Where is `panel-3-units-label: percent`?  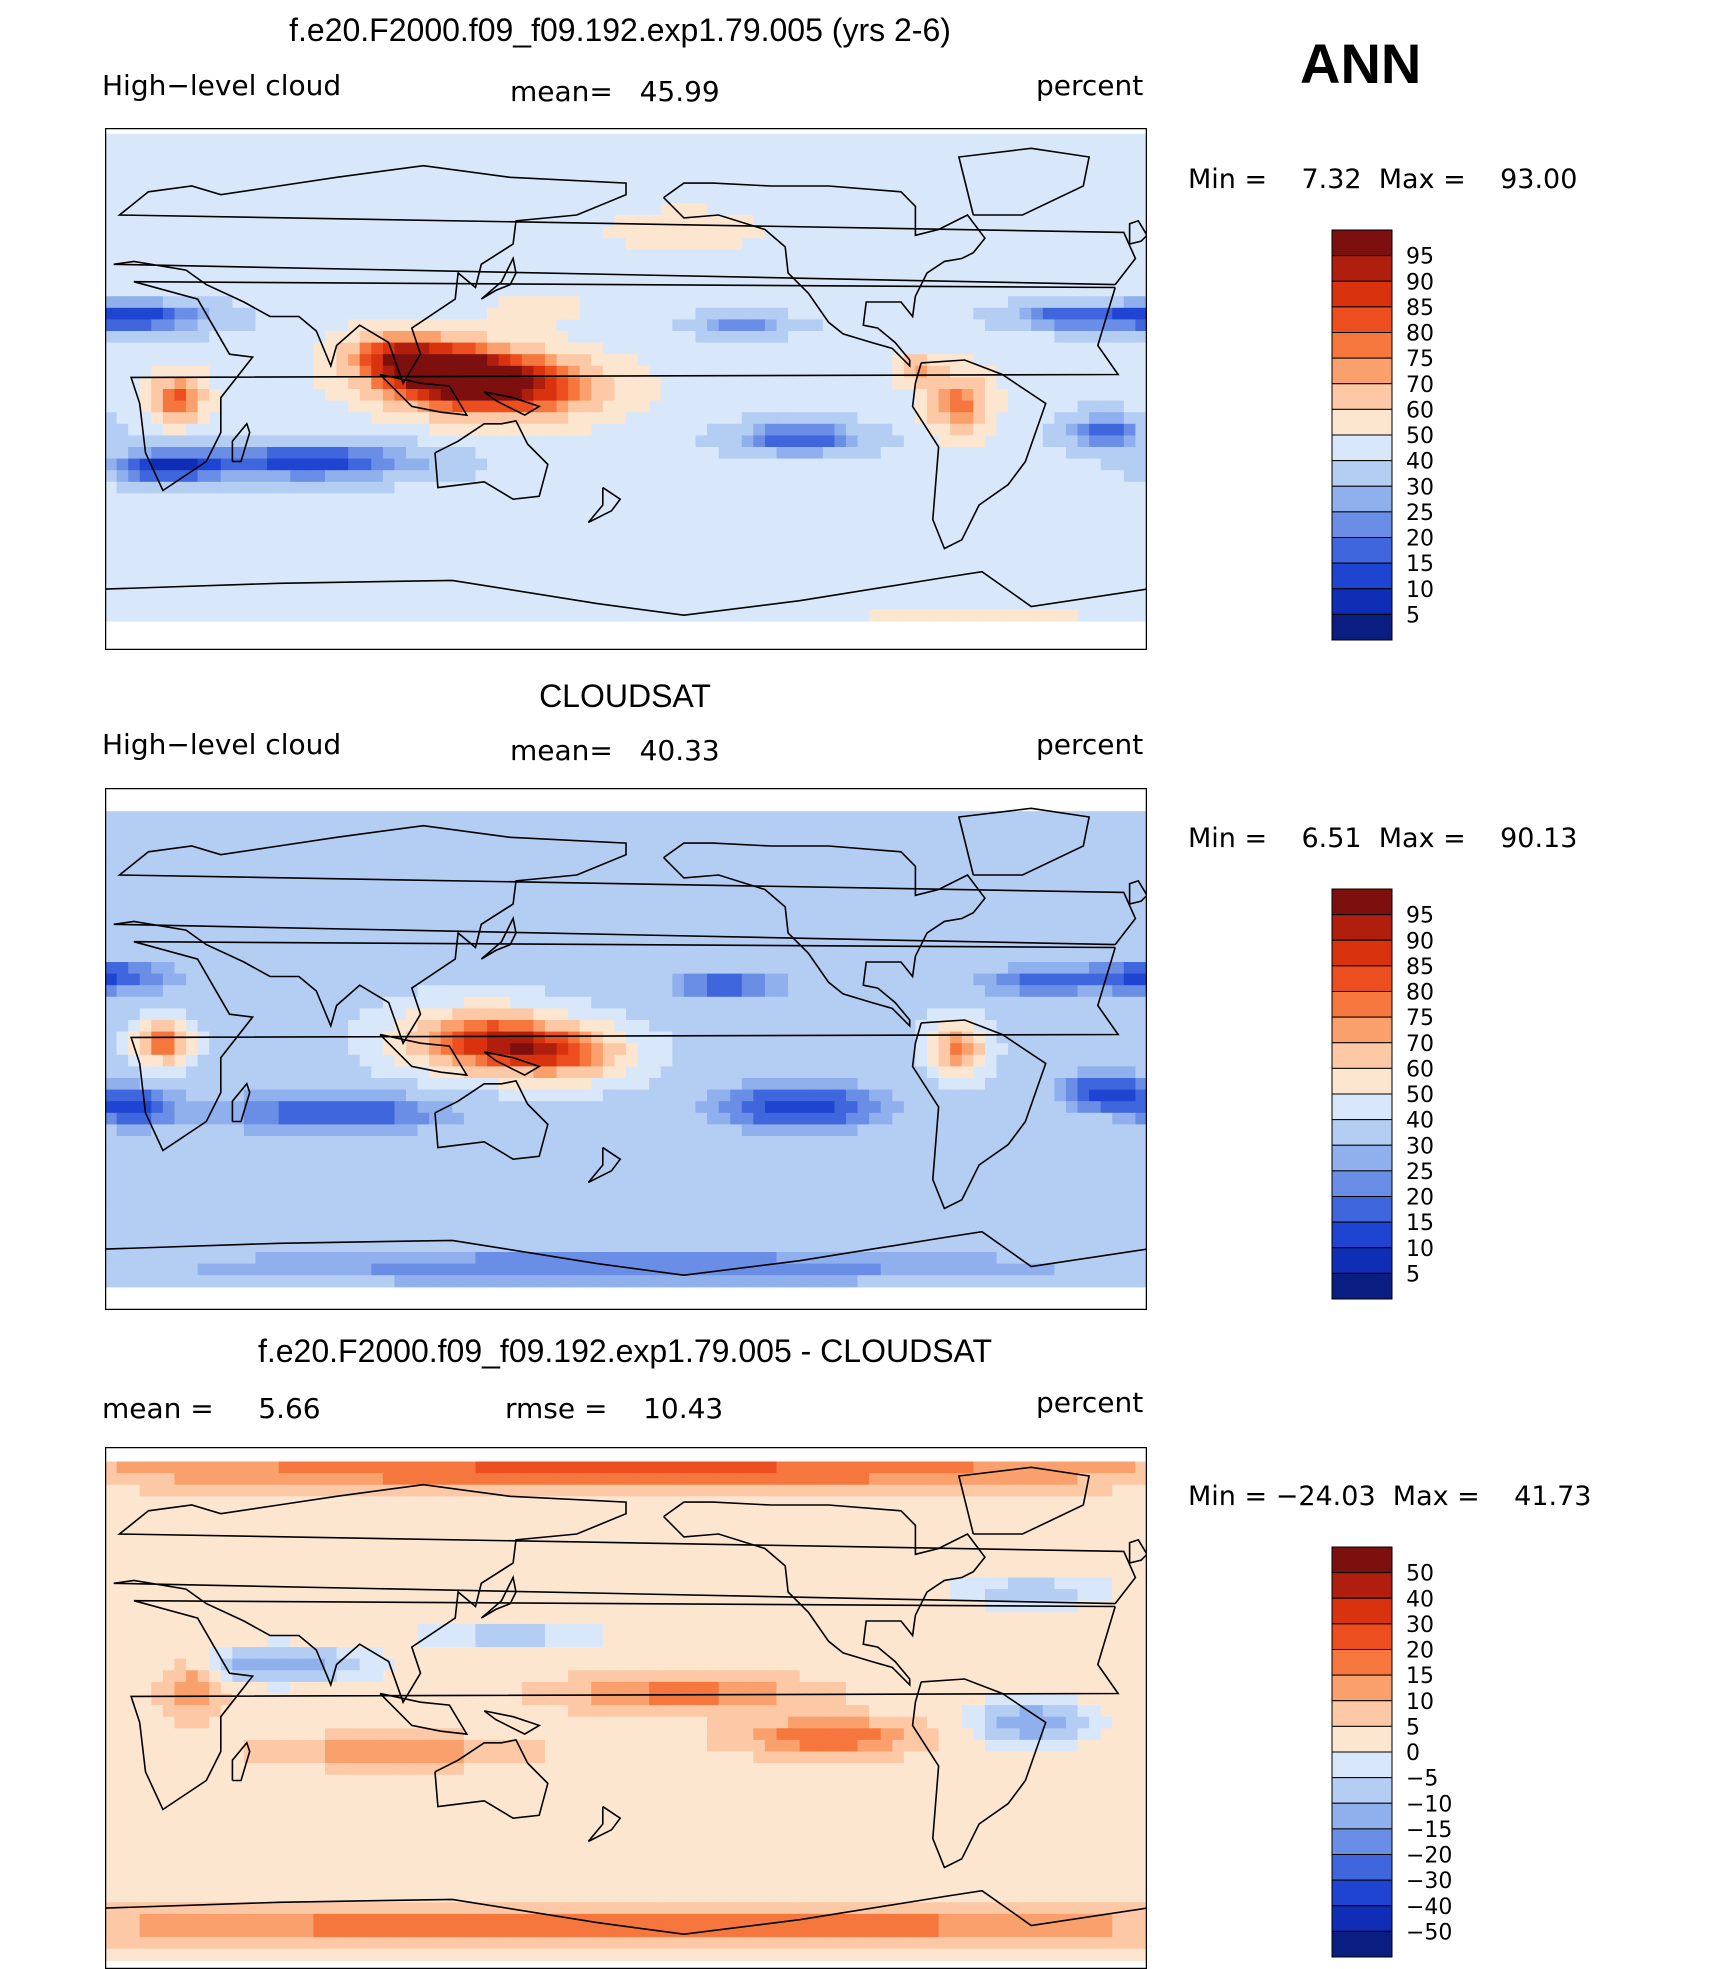
panel-3-units-label: percent is located at coordinates (1090, 1402).